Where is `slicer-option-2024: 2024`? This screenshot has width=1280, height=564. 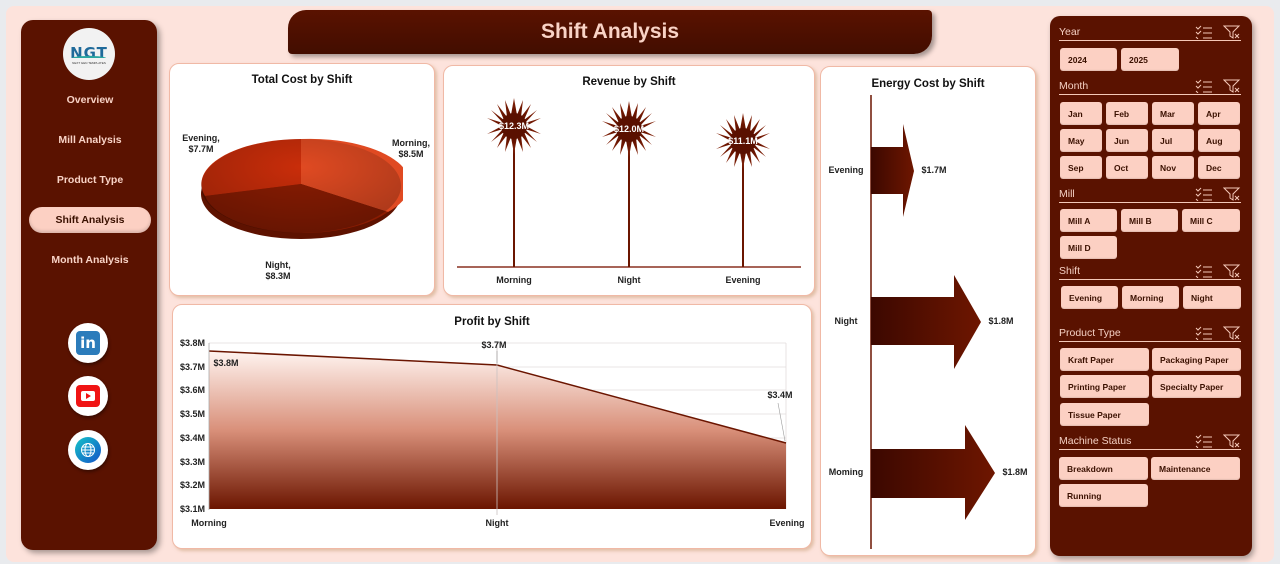
slicer-option-2024: 2024 is located at coordinates (1088, 59).